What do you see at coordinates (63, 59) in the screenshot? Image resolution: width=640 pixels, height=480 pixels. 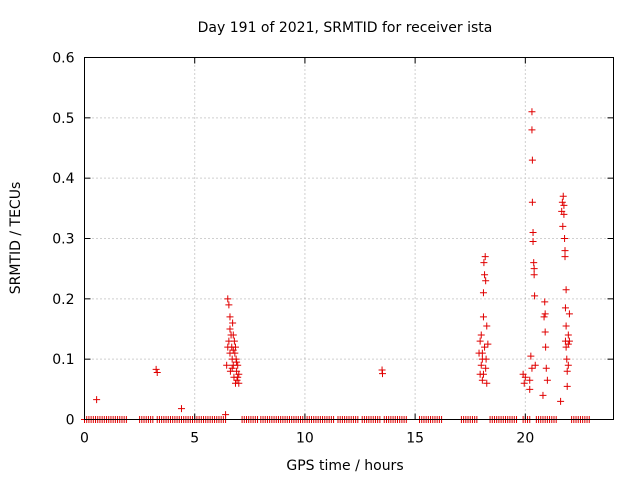 I see `y-tick-label: 0.6` at bounding box center [63, 59].